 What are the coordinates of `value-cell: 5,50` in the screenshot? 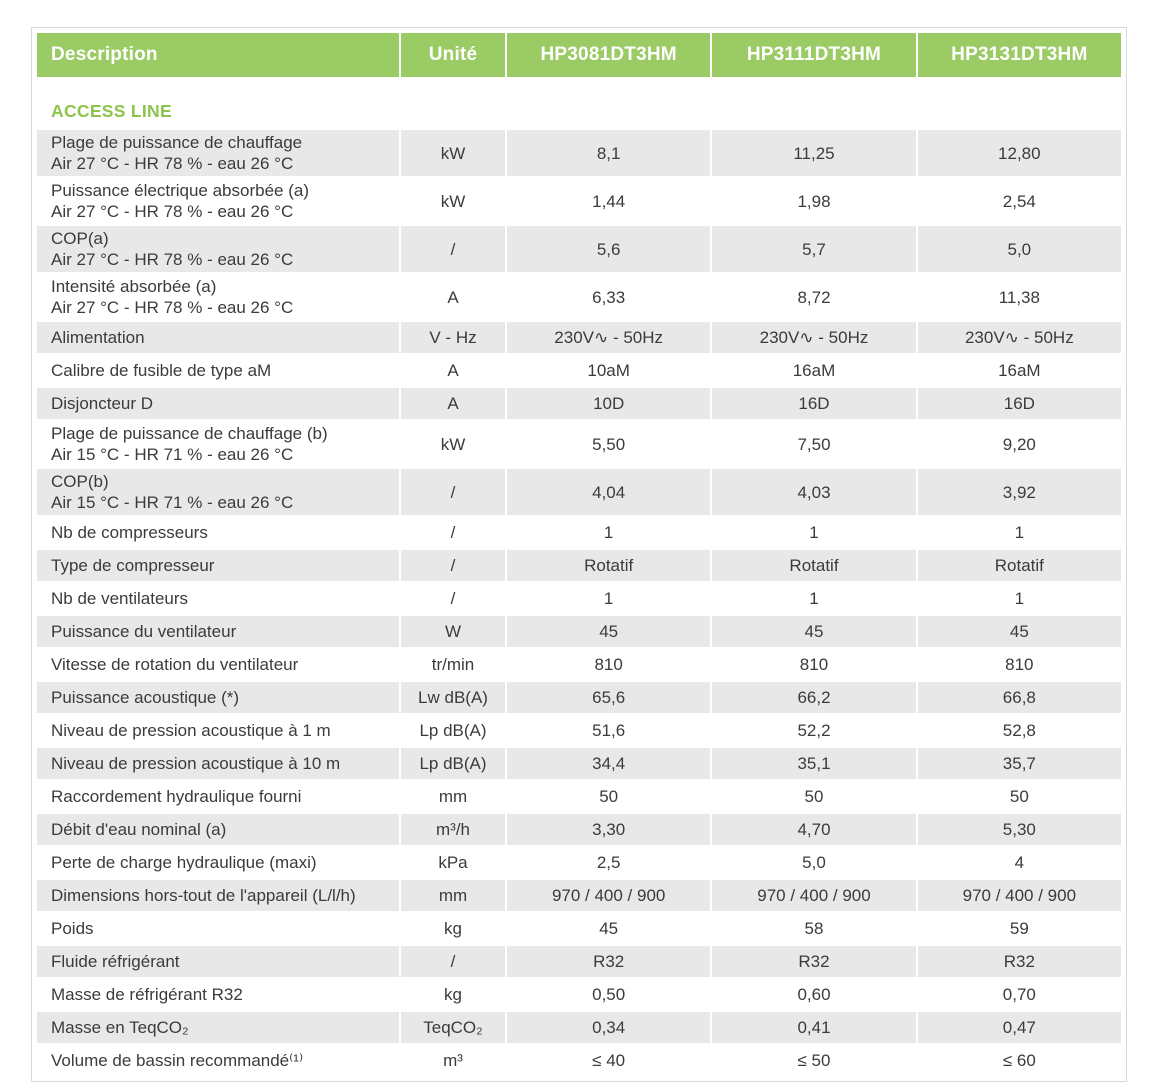 It's located at (609, 444).